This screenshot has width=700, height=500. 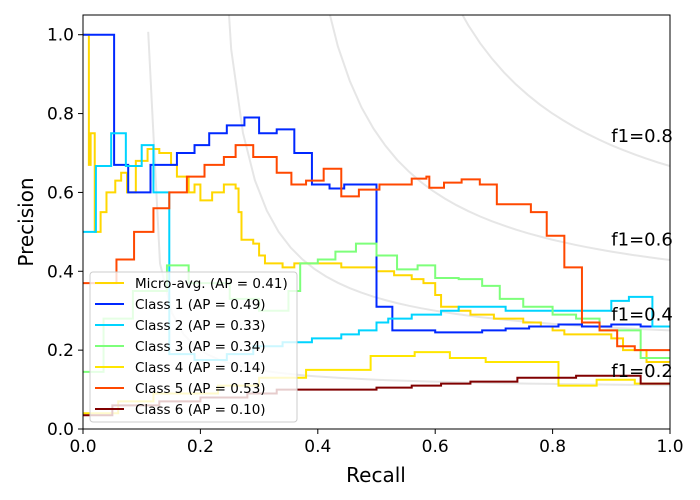 I want to click on legend-label: Micro-avg. (AP = 0.41), so click(x=211, y=284).